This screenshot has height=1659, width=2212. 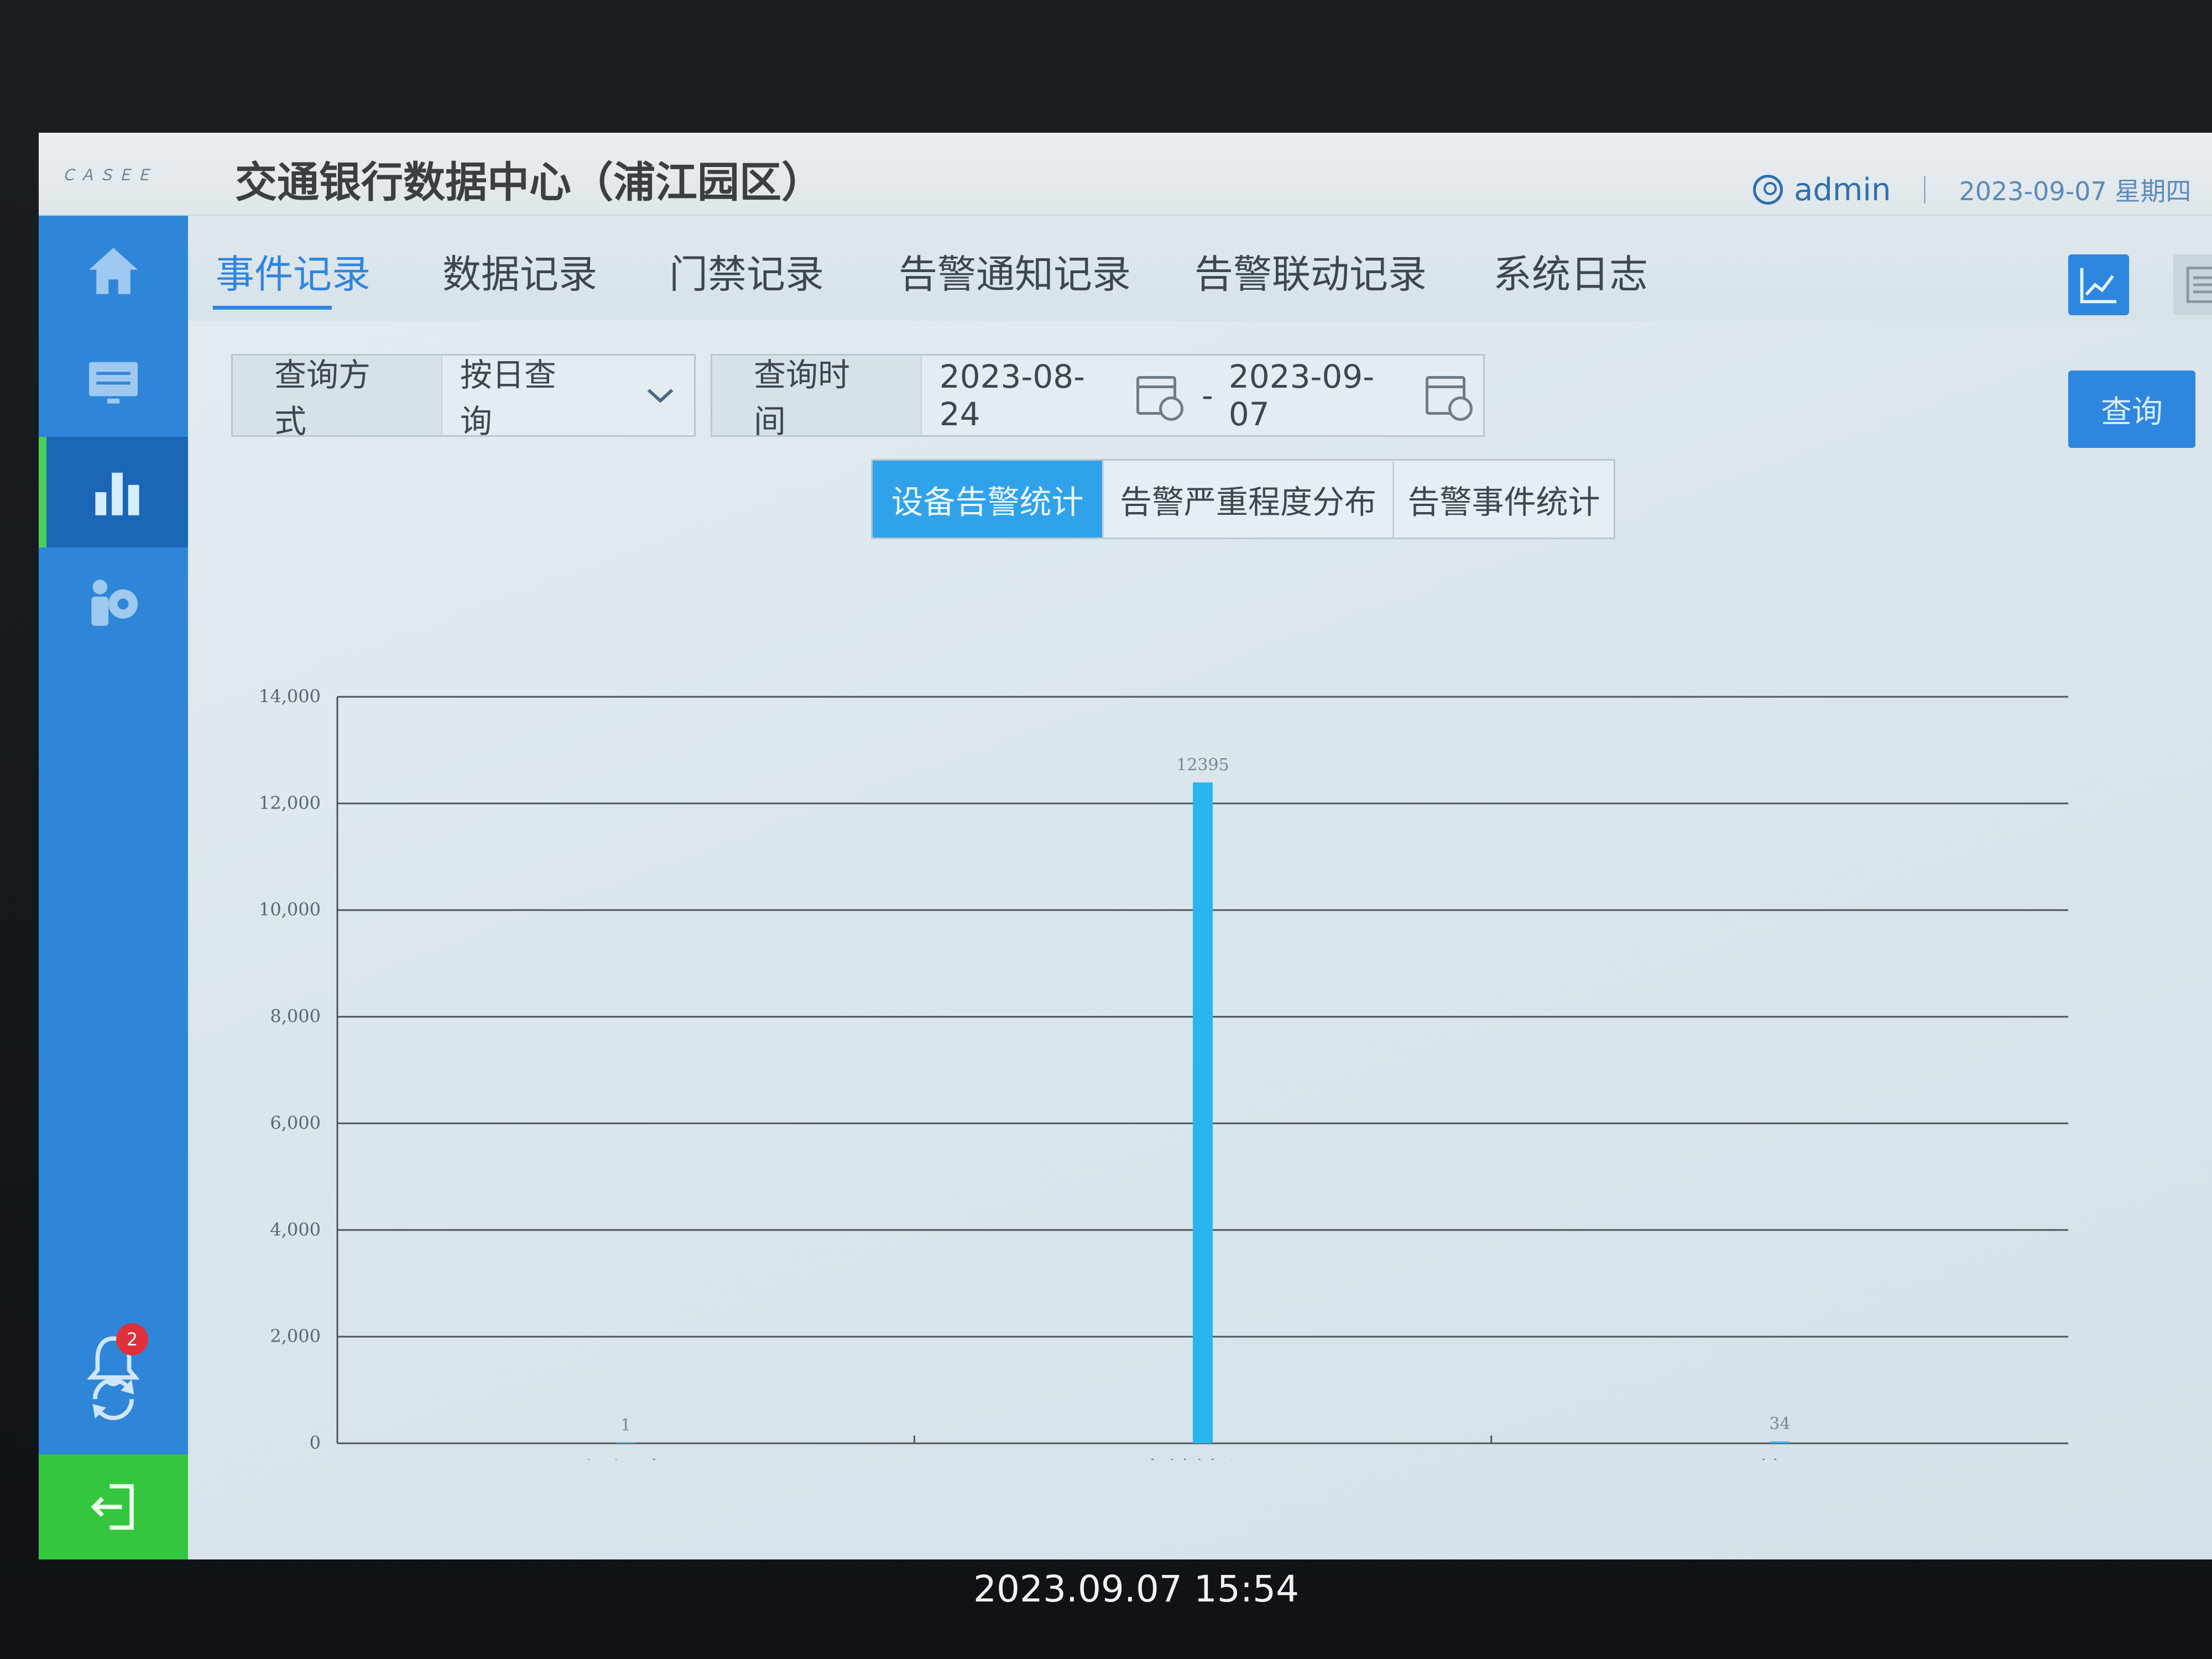 I want to click on sidebar-item-home, so click(x=114, y=271).